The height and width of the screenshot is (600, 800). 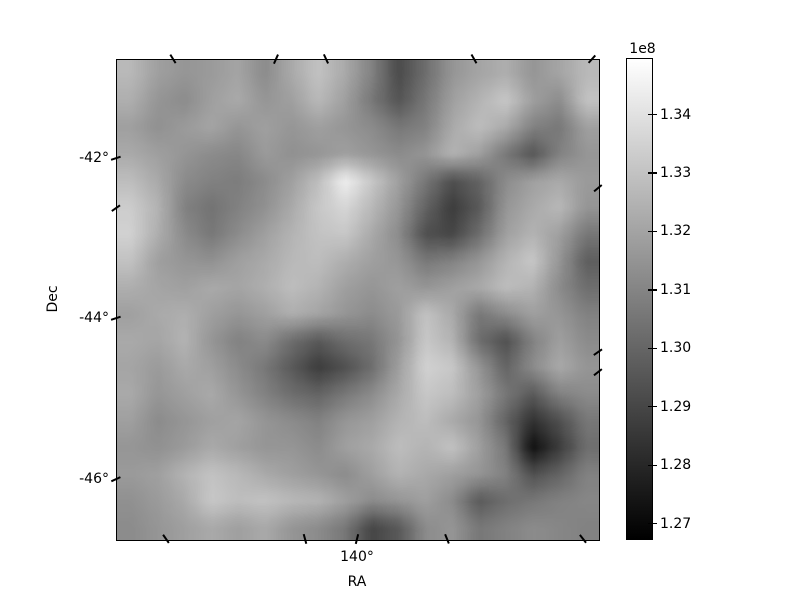 What do you see at coordinates (676, 289) in the screenshot?
I see `colorbar-tick-label: 1.31` at bounding box center [676, 289].